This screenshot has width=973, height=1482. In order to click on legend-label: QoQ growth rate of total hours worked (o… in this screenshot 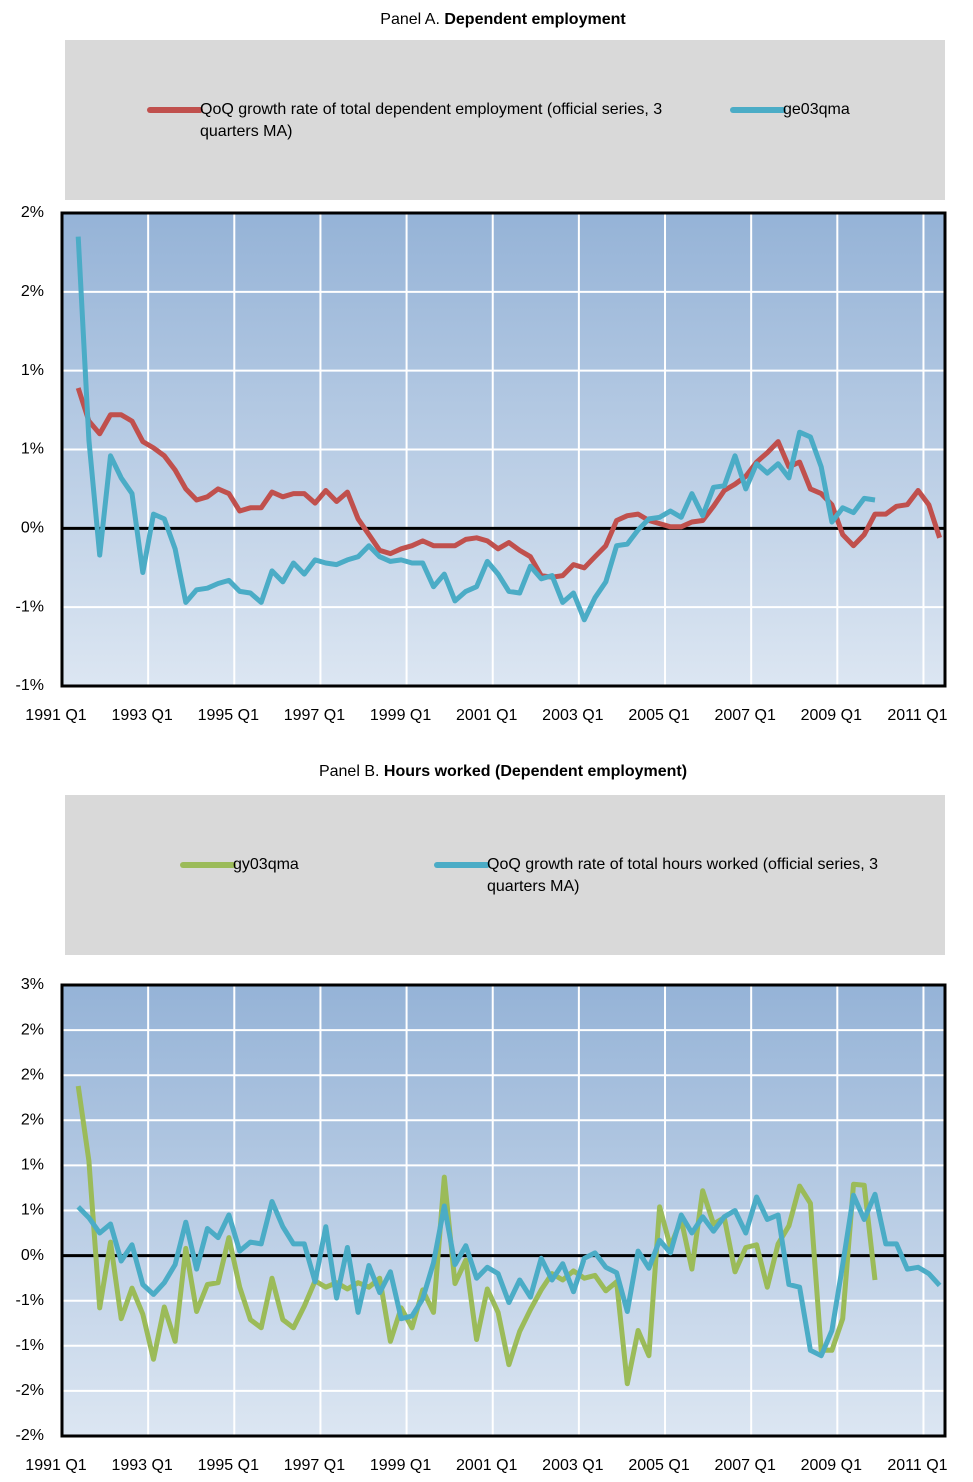, I will do `click(682, 875)`.